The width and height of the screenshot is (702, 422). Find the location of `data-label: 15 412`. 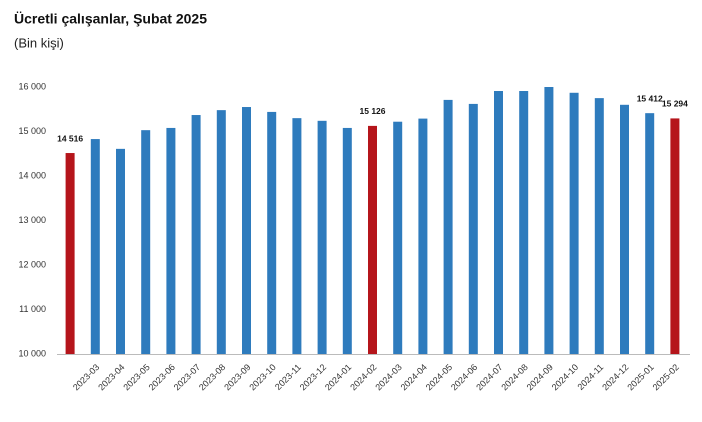

data-label: 15 412 is located at coordinates (650, 98).